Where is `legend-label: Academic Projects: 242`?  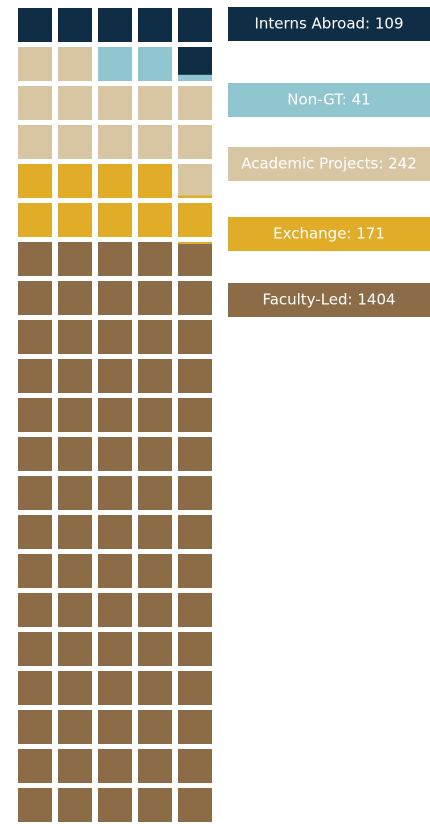 legend-label: Academic Projects: 242 is located at coordinates (329, 164).